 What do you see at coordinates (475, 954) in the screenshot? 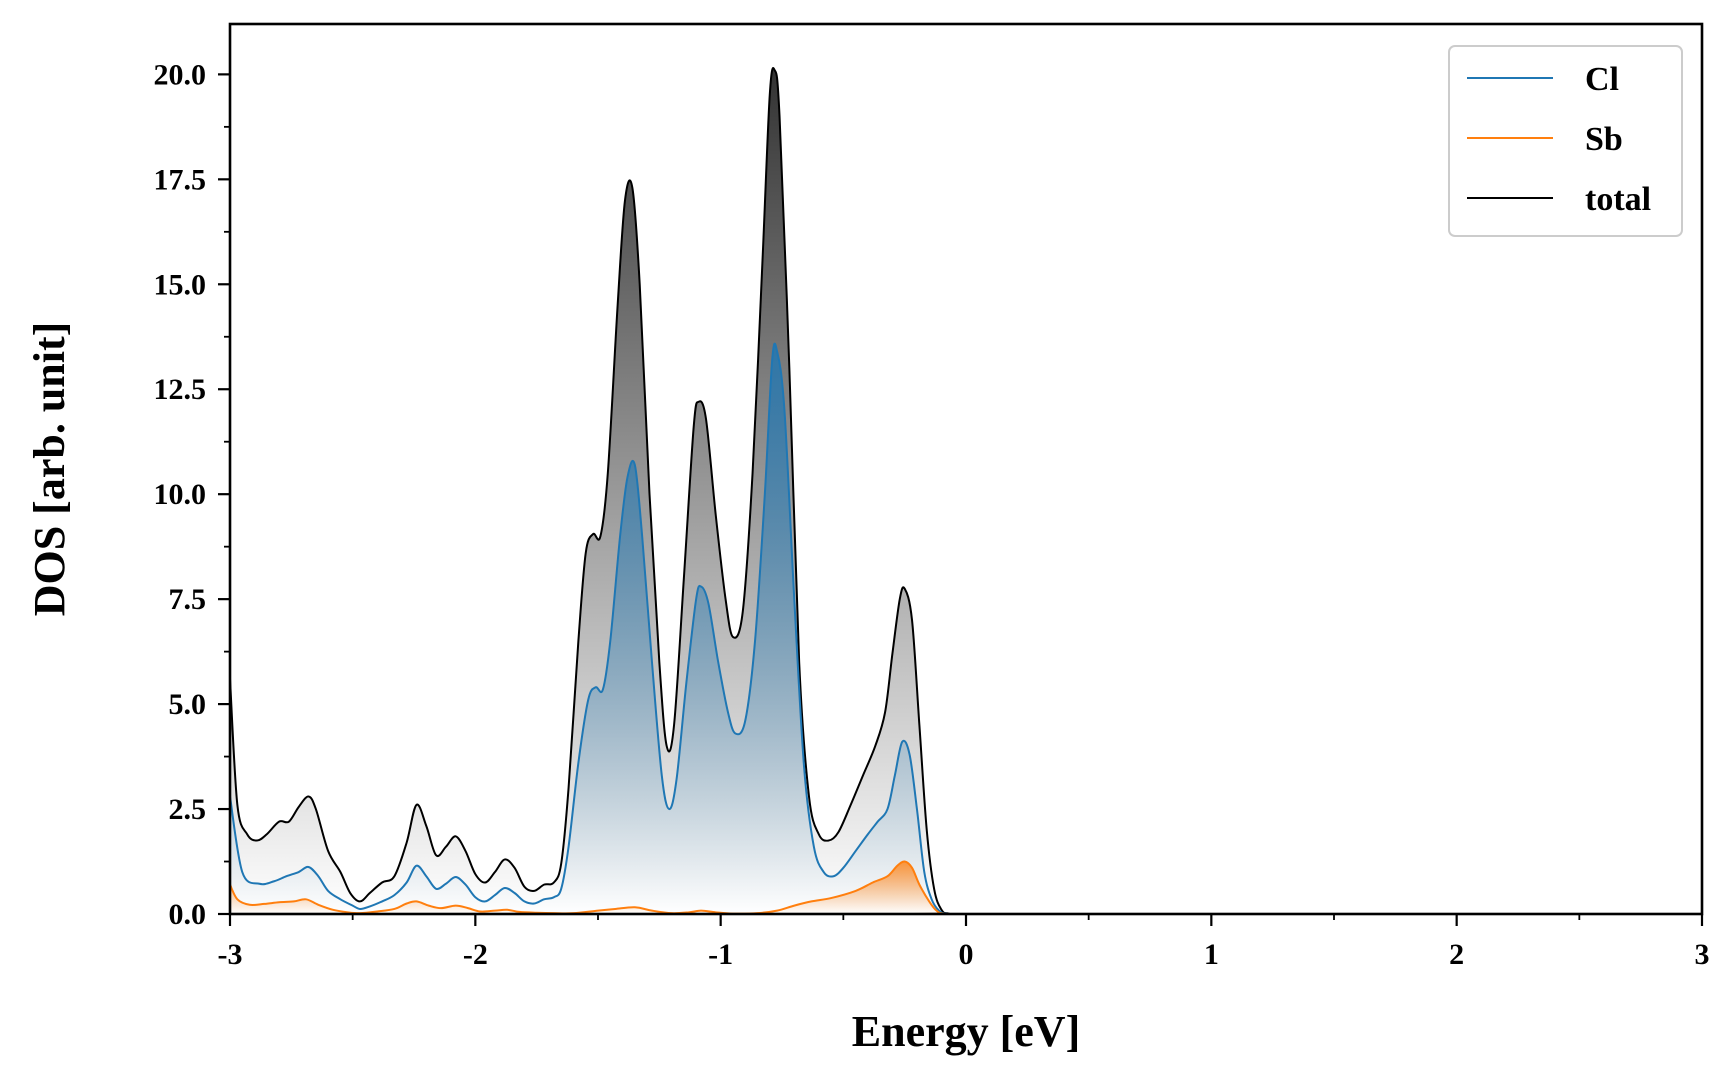
I see `x-tick-label: -2` at bounding box center [475, 954].